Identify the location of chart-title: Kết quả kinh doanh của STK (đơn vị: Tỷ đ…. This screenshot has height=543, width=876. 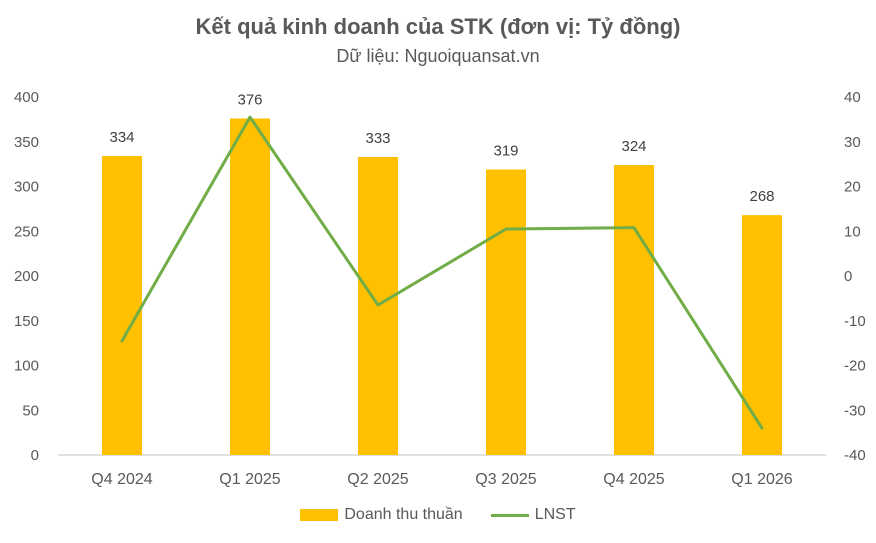
(438, 26).